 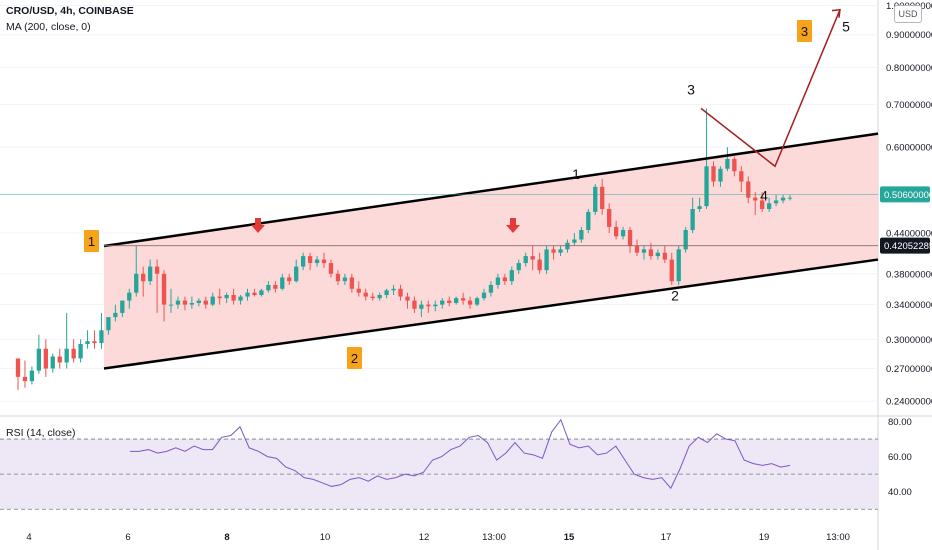 I want to click on level-badge, so click(x=905, y=245).